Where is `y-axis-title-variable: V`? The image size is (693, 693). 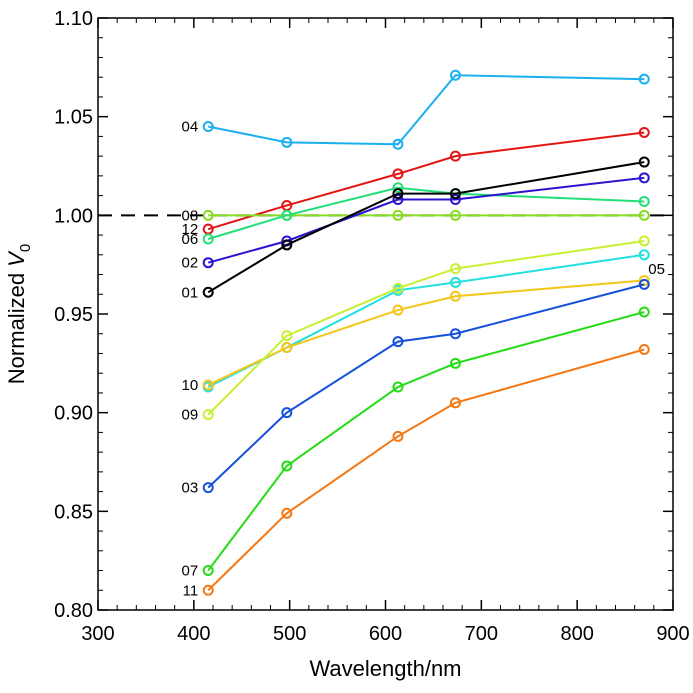
y-axis-title-variable: V is located at coordinates (16, 258).